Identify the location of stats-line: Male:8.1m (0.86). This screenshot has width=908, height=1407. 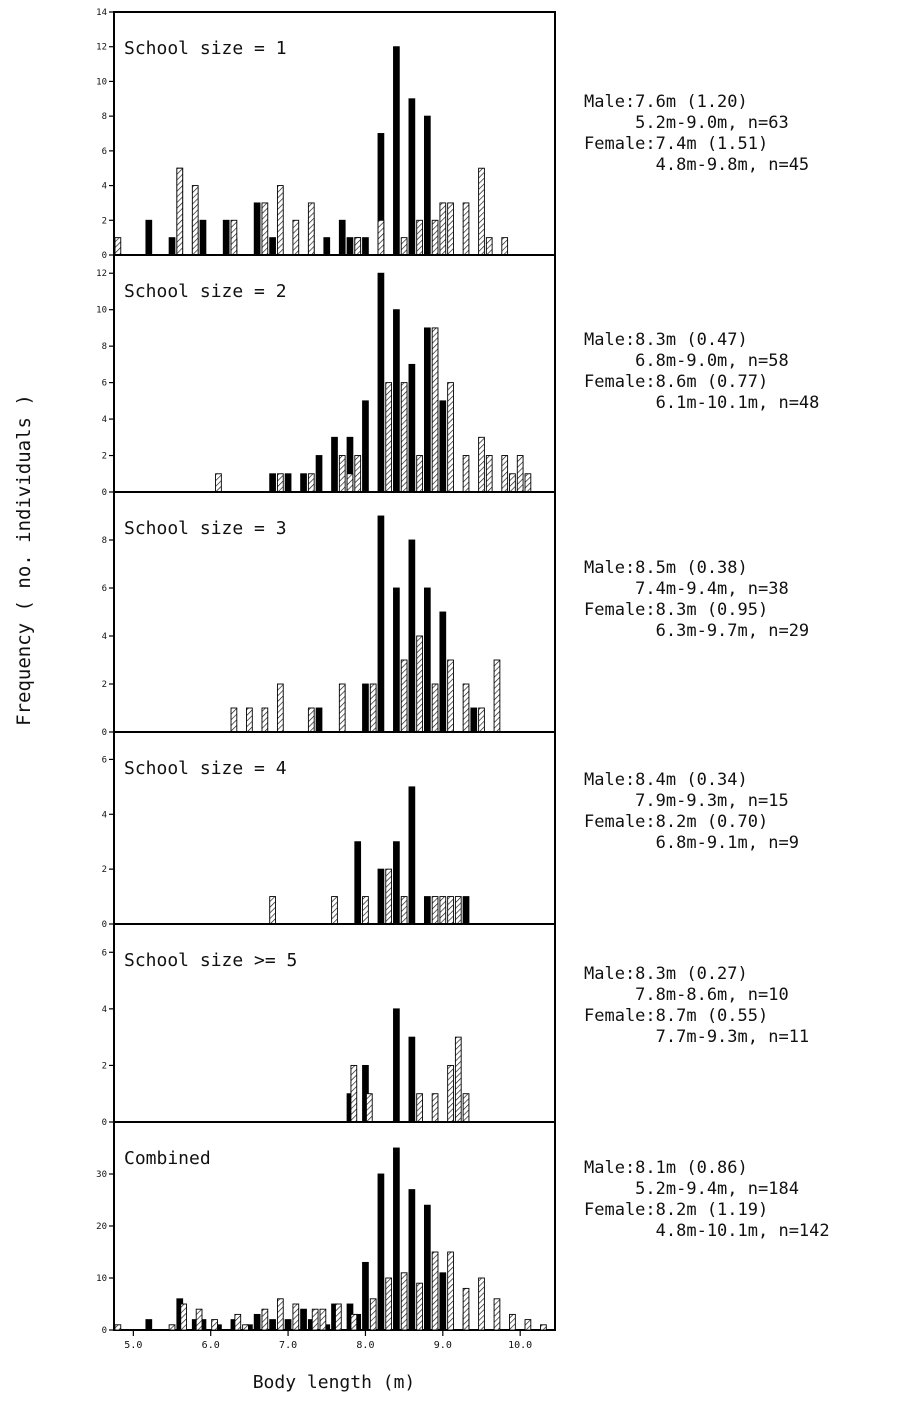
(666, 1168).